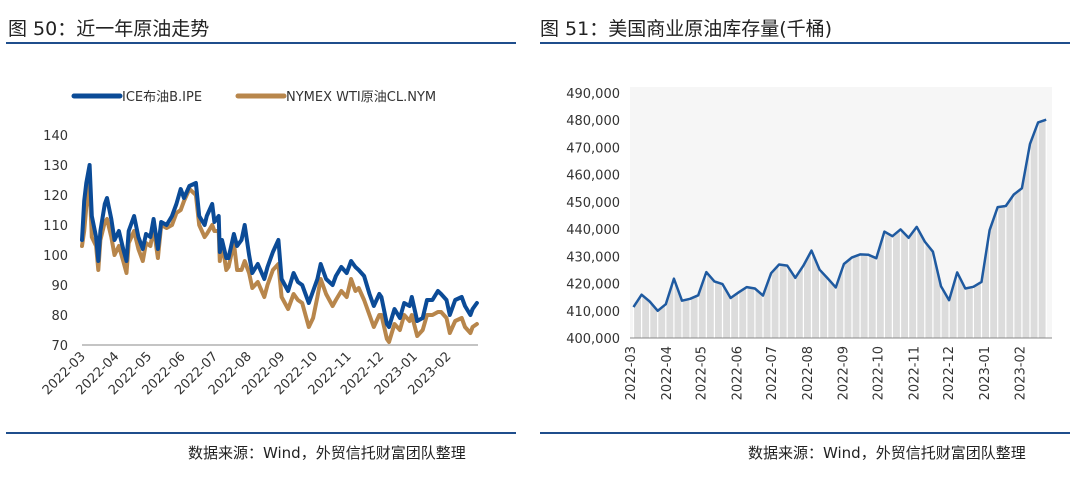 The height and width of the screenshot is (480, 1080). I want to click on right-y-tick-label: 490,000, so click(593, 94).